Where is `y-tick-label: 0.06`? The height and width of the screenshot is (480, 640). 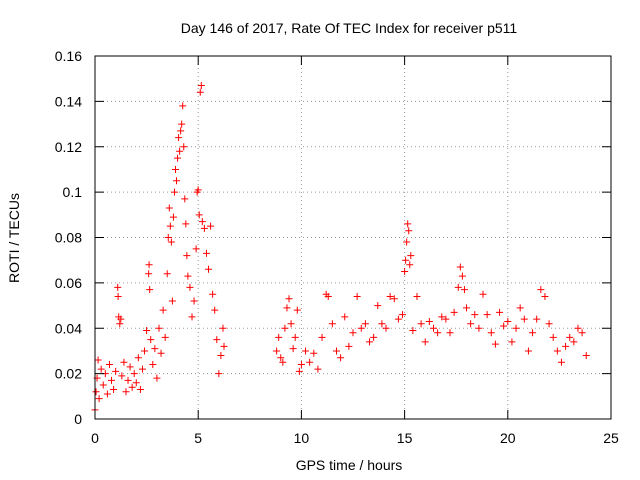
y-tick-label: 0.06 is located at coordinates (68, 283).